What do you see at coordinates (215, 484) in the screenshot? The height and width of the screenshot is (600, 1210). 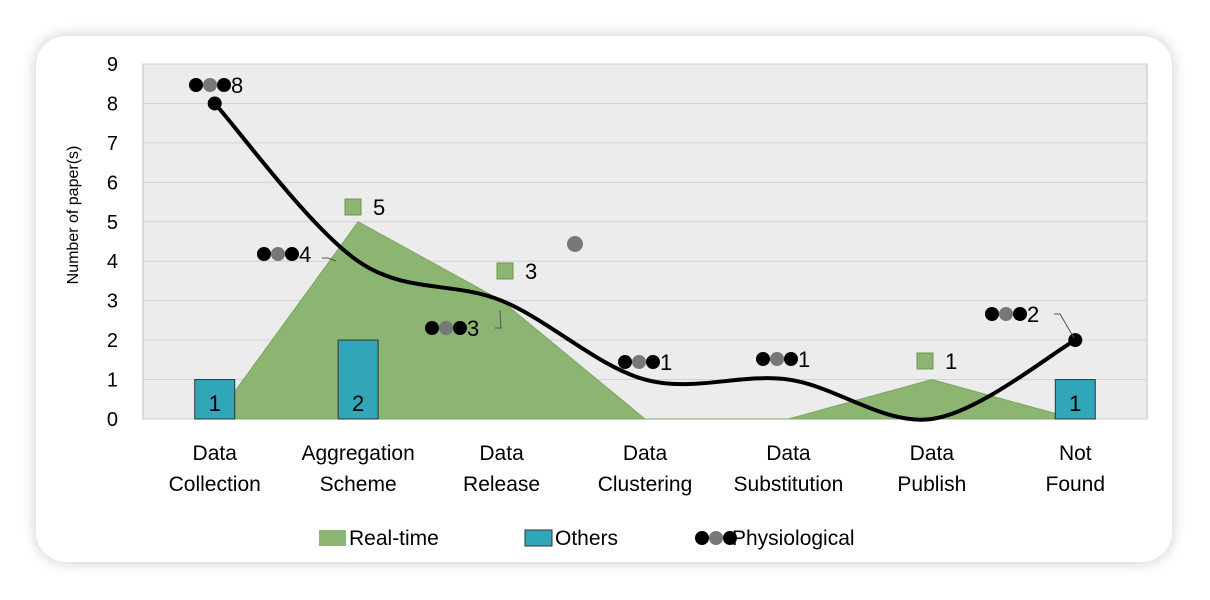 I see `x-category-label: Collection` at bounding box center [215, 484].